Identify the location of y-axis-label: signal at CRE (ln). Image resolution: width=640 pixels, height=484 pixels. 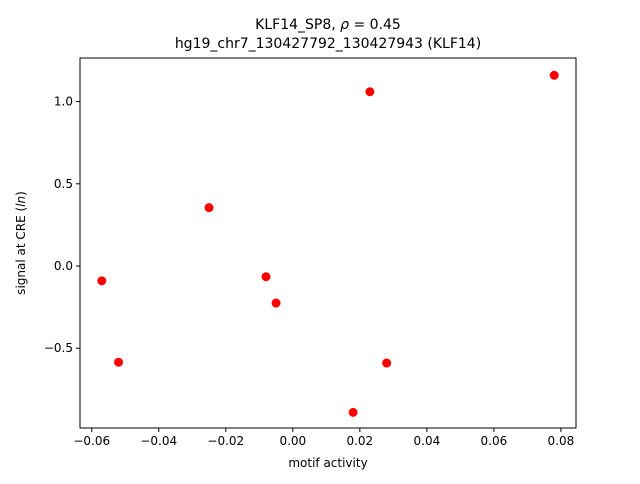
(21, 243).